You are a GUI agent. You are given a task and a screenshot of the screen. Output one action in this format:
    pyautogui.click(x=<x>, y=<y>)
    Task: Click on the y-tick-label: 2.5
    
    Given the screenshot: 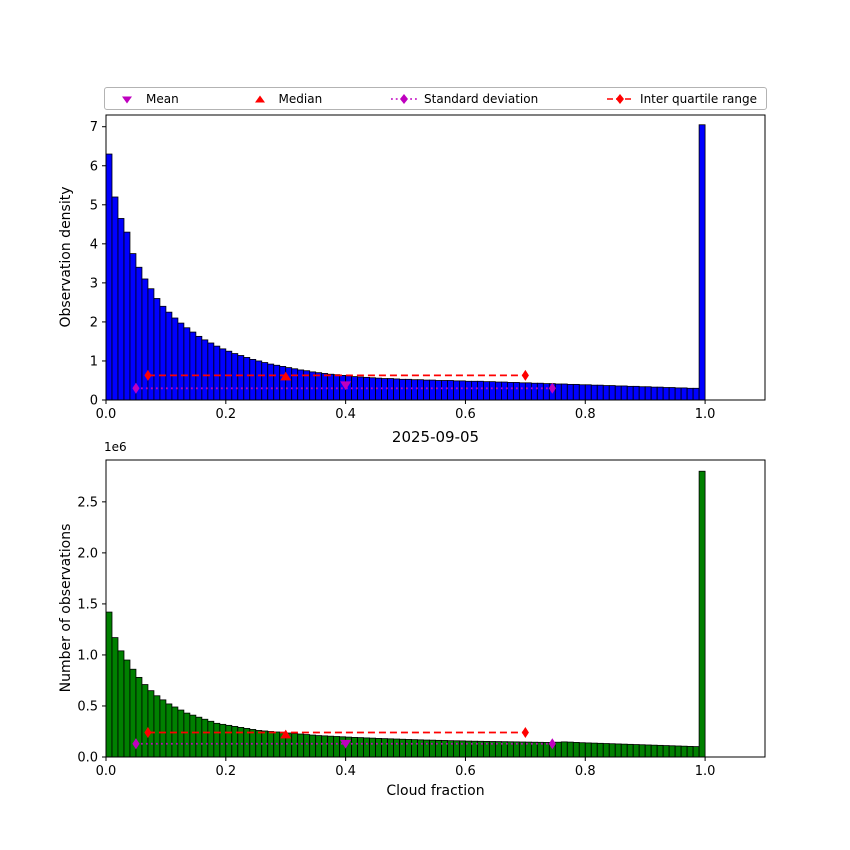 What is the action you would take?
    pyautogui.click(x=87, y=502)
    